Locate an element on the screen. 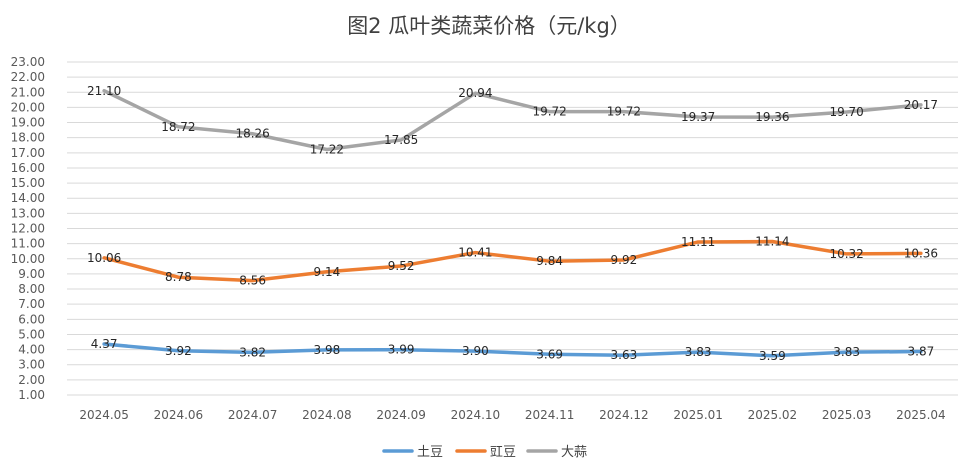 This screenshot has height=472, width=978. data-label: 17.85 is located at coordinates (401, 140).